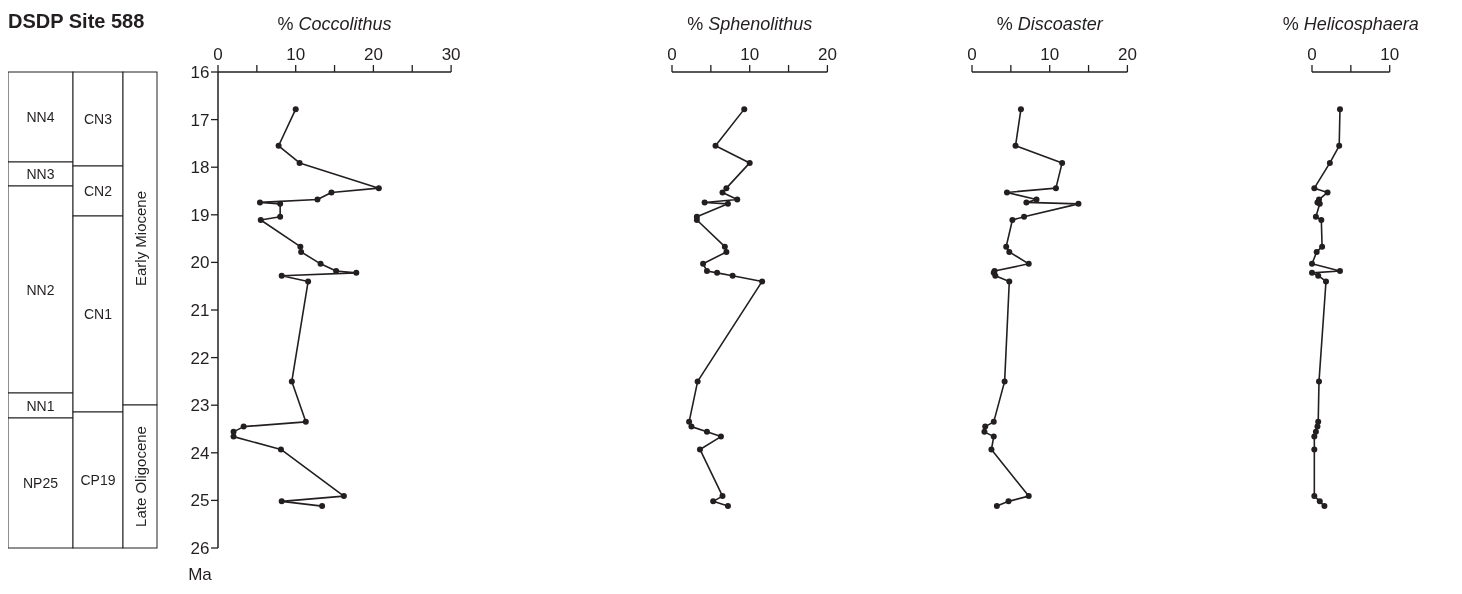 The image size is (1462, 594). Describe the element at coordinates (200, 168) in the screenshot. I see `y-tick-label: 18` at that location.